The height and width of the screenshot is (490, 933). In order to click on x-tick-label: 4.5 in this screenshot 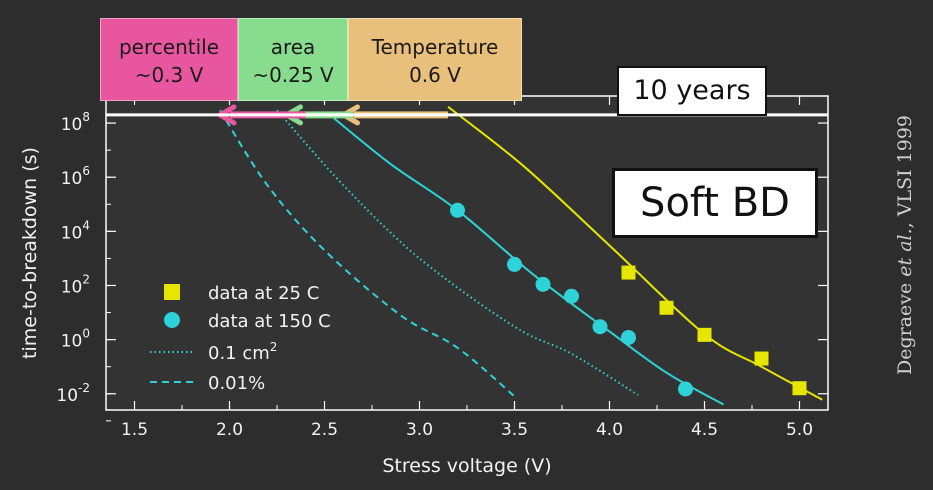, I will do `click(704, 430)`.